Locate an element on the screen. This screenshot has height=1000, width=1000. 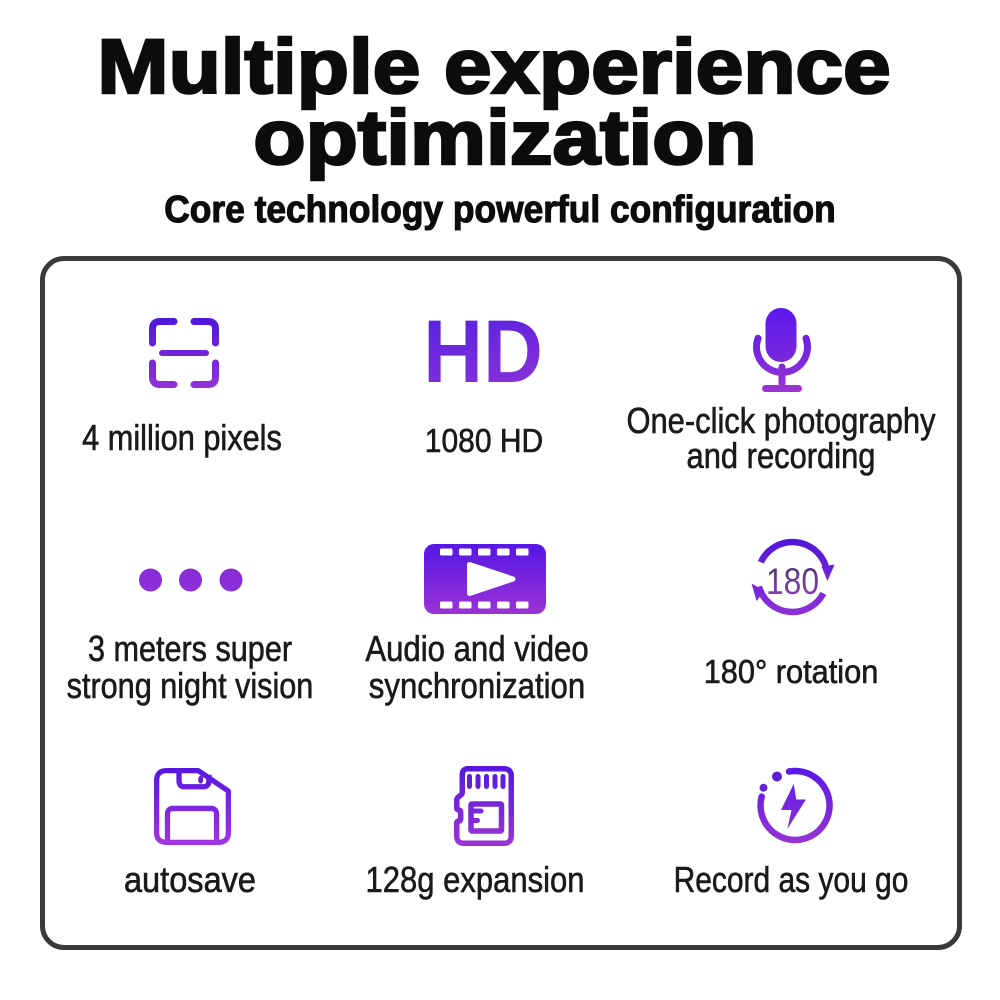
svg-text: 180 is located at coordinates (792, 581).